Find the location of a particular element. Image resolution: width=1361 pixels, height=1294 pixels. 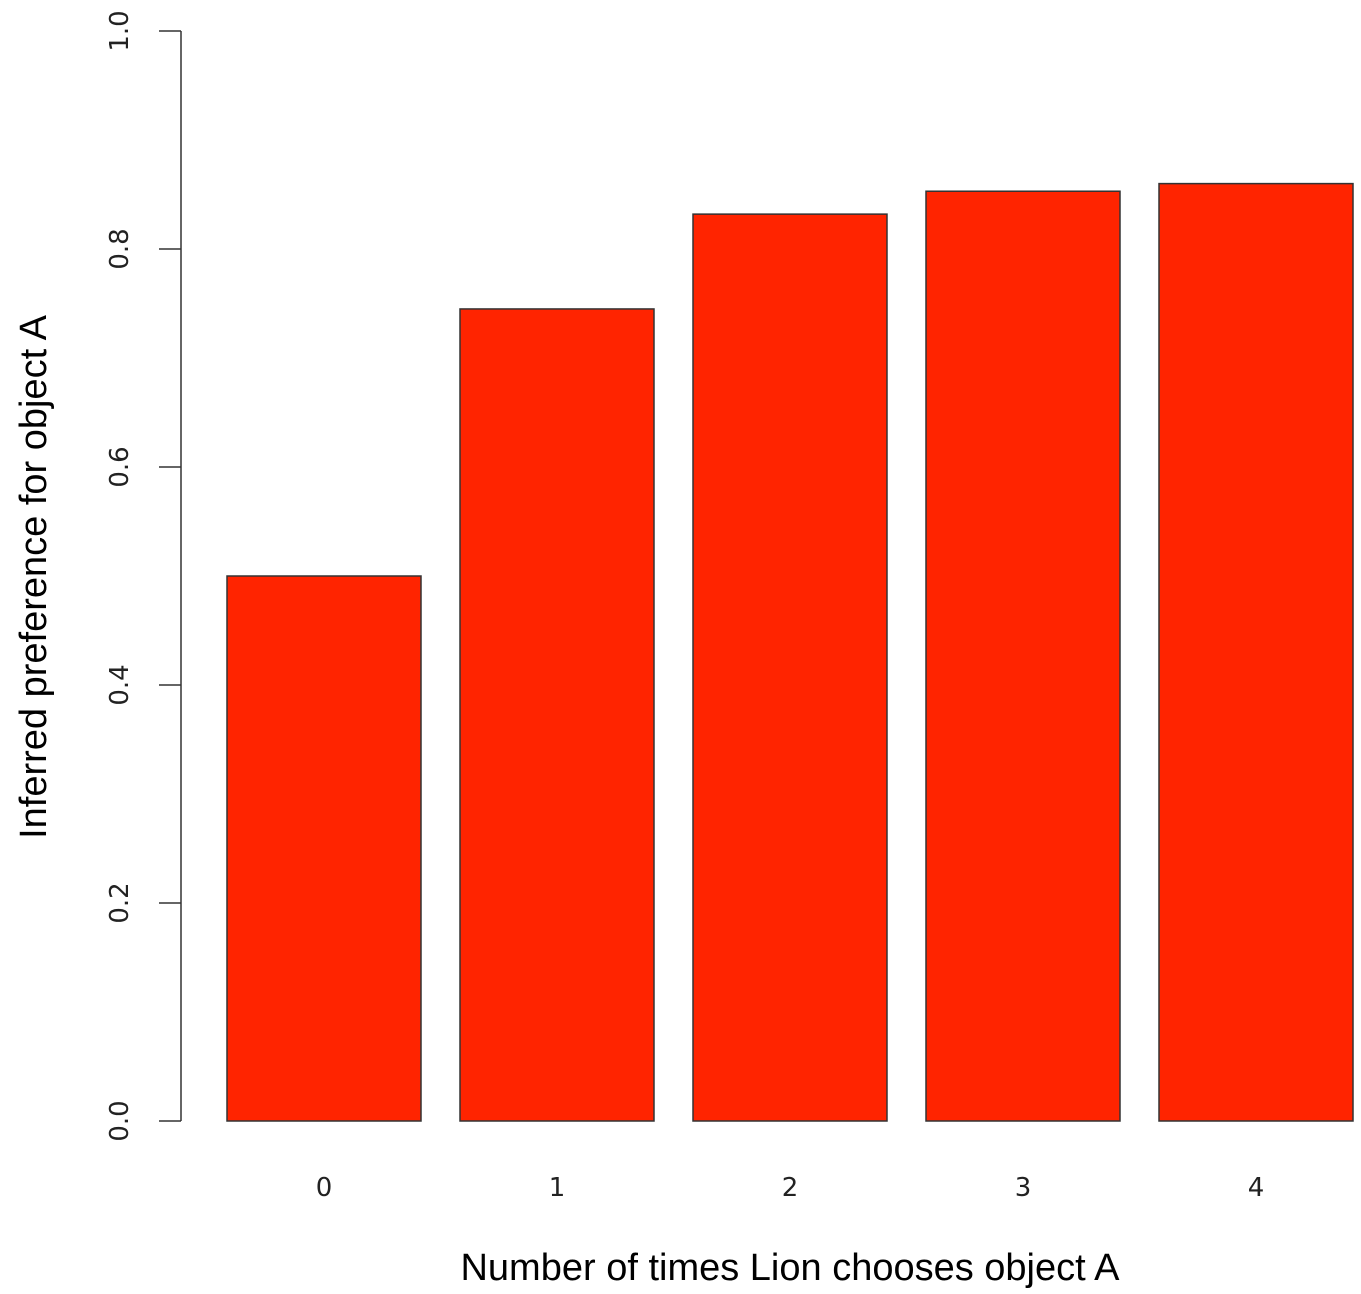

y-tick-label-0: 0.0 is located at coordinates (120, 1120).